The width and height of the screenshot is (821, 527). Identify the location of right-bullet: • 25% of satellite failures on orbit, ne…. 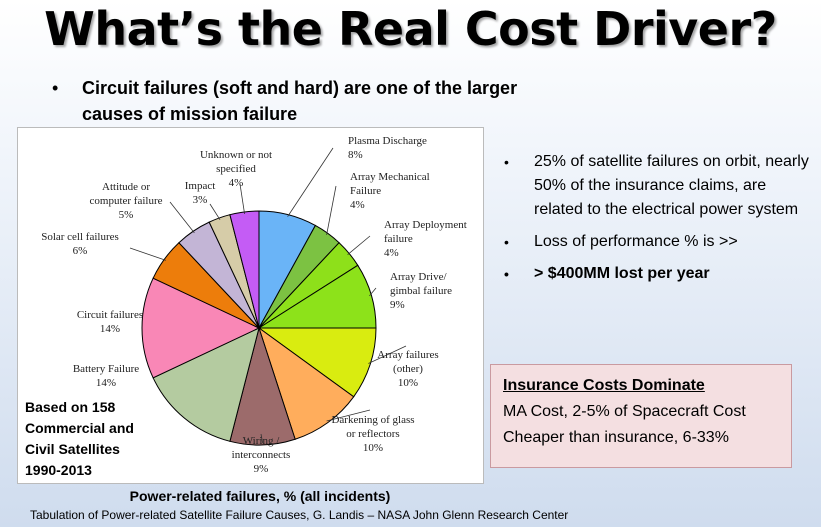
(659, 186).